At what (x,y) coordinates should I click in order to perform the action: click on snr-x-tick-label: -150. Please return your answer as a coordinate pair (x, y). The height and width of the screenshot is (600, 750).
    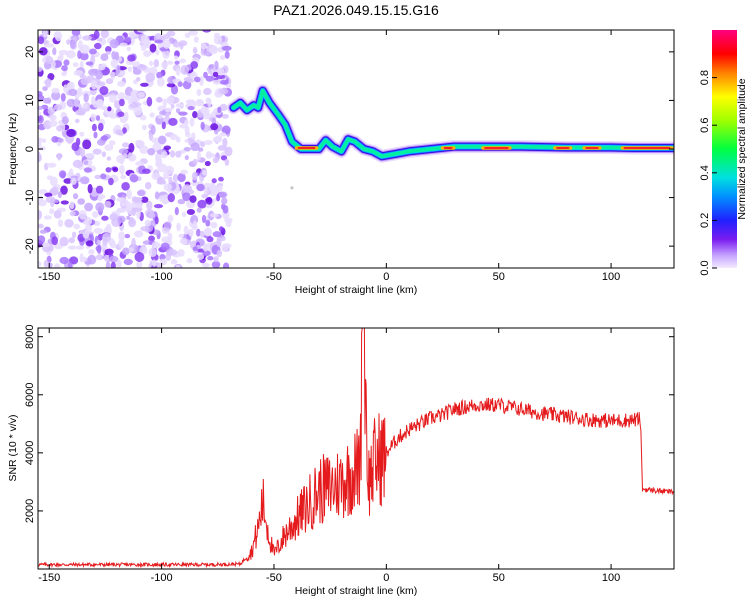
    Looking at the image, I should click on (49, 578).